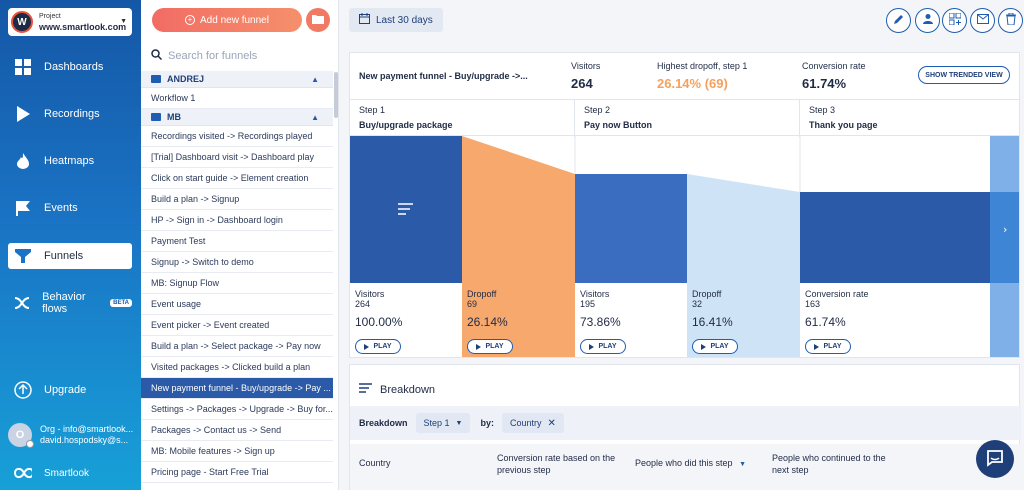 The image size is (1024, 490). What do you see at coordinates (237, 472) in the screenshot?
I see `funnel-list-item: Pricing page - Start Free Trial` at bounding box center [237, 472].